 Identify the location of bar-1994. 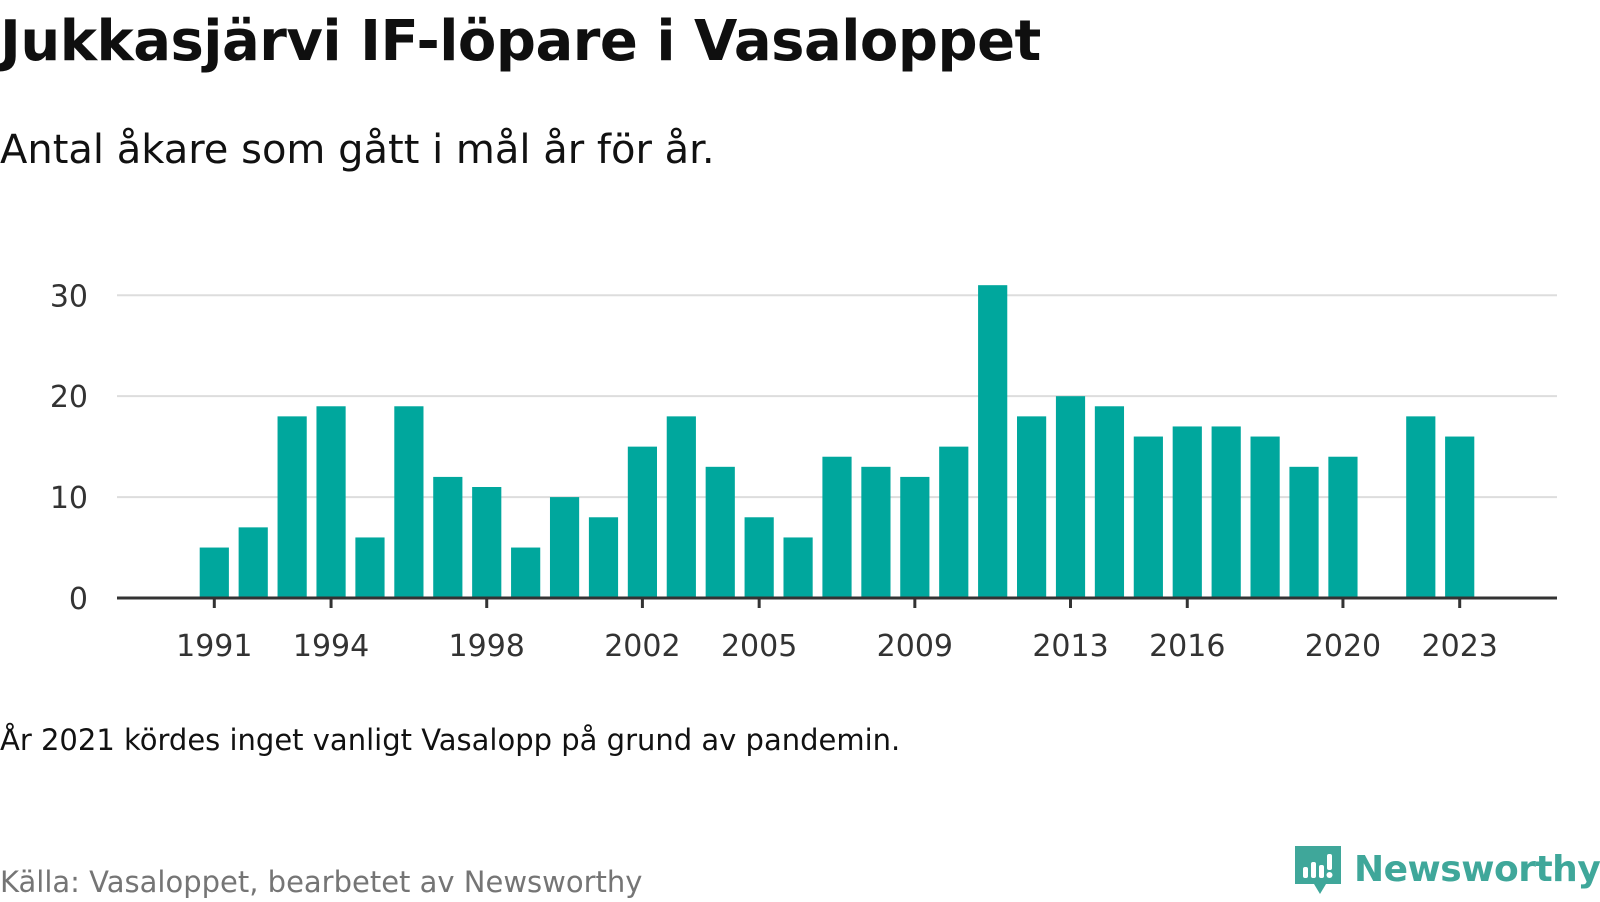
(331, 502).